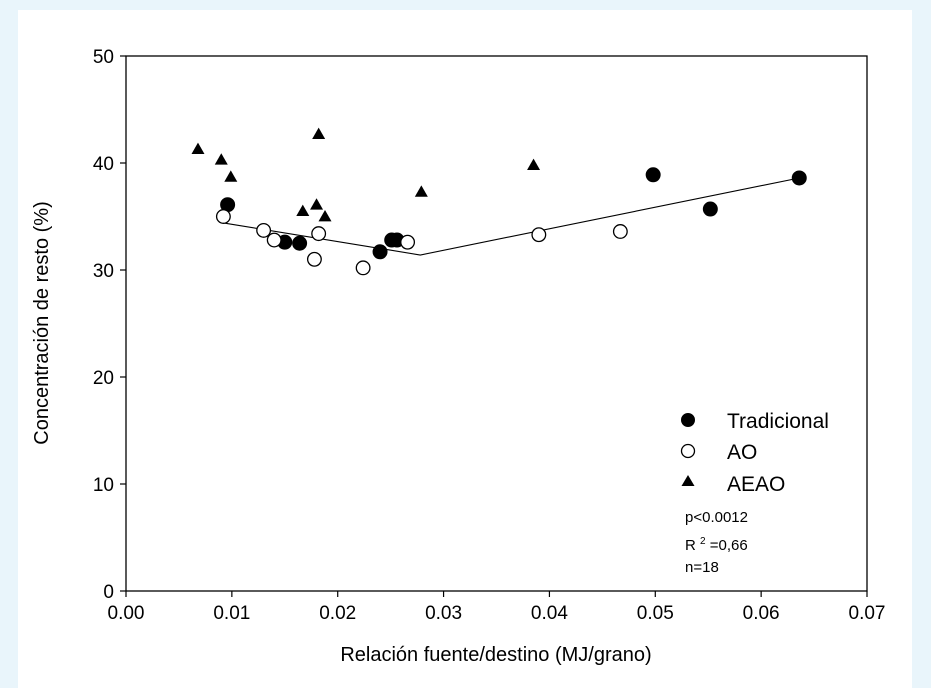 The image size is (931, 688). I want to click on stat-p-value: p<0.0012, so click(716, 517).